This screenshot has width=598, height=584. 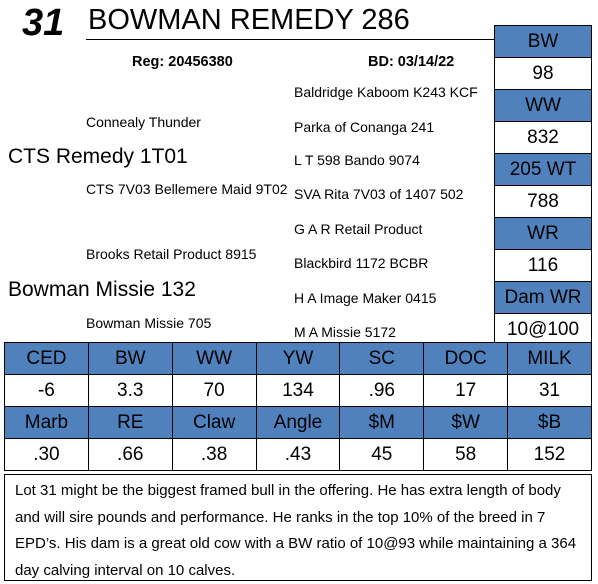 What do you see at coordinates (214, 422) in the screenshot?
I see `epd-header: Claw` at bounding box center [214, 422].